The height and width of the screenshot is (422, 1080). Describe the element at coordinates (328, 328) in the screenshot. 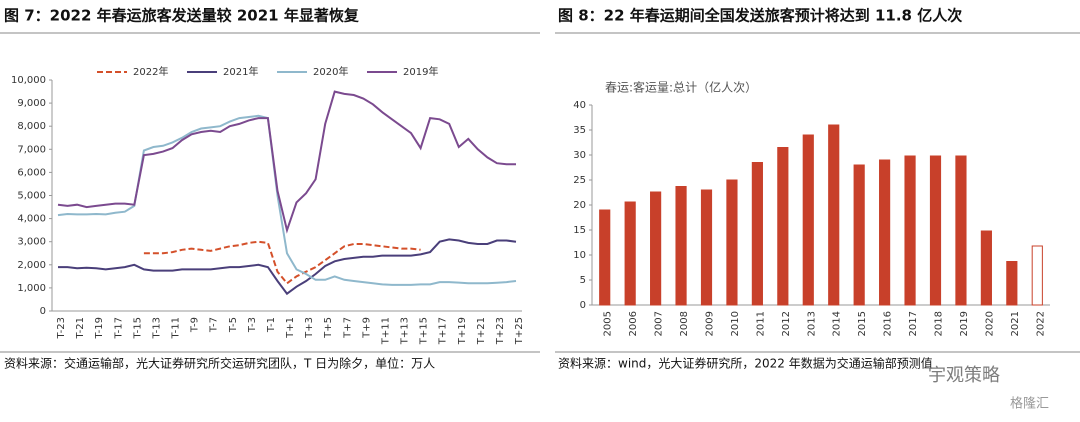

I see `x-tick-label: T+5` at that location.